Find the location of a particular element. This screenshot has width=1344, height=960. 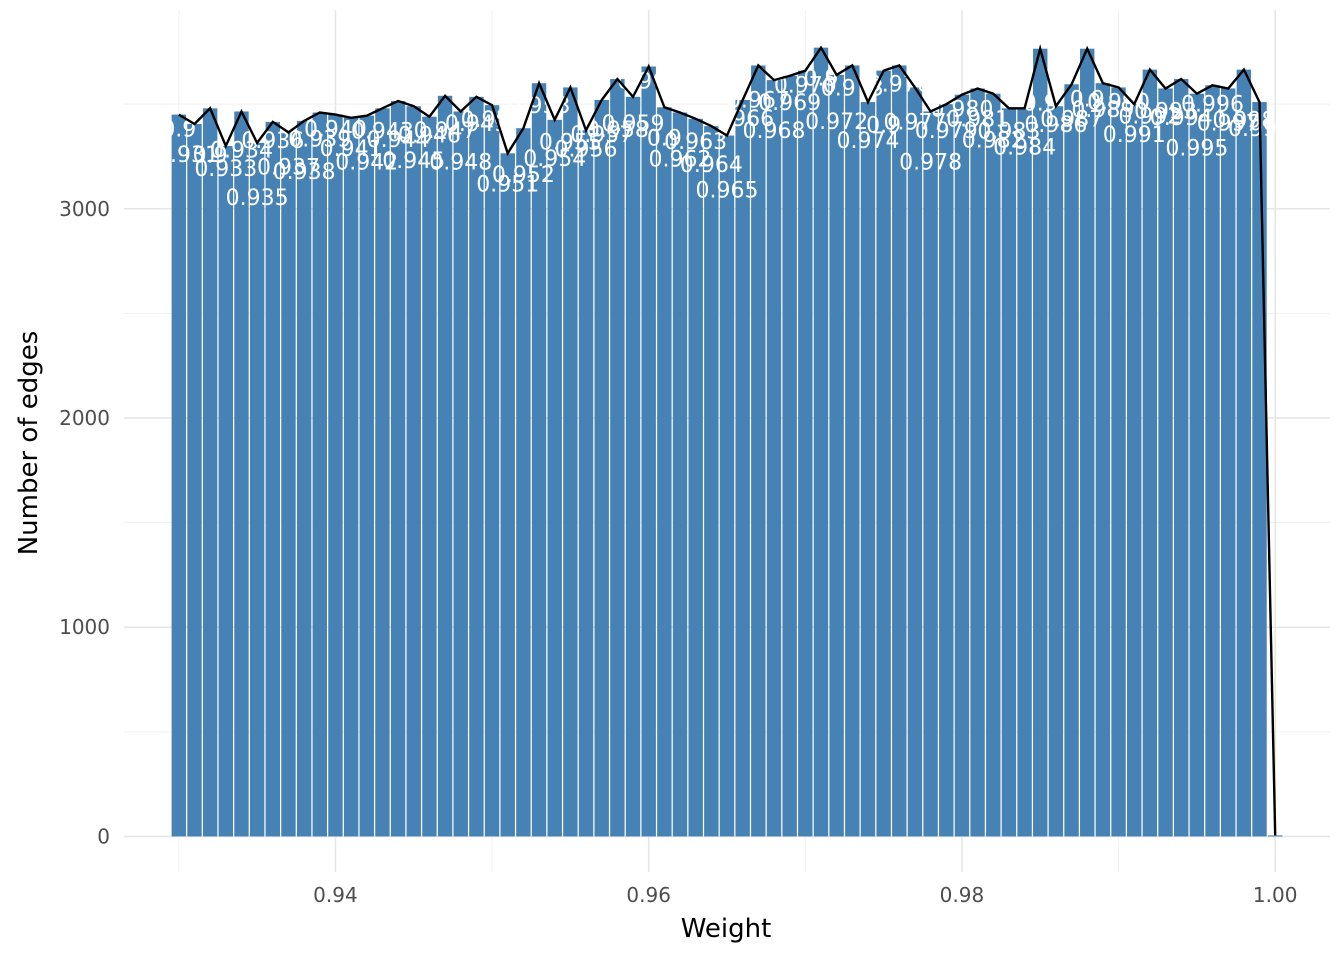

y-tick-label: 1000 is located at coordinates (84, 627).